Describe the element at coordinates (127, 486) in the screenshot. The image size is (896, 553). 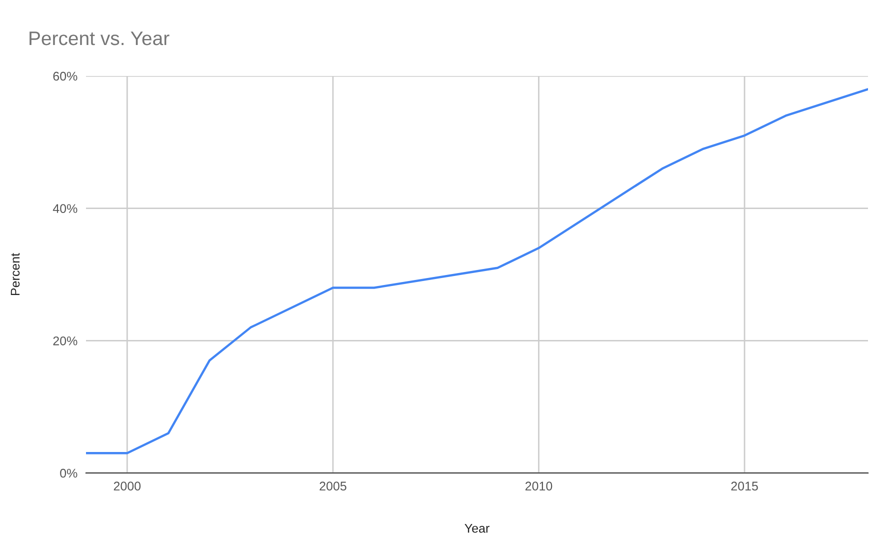
I see `x-tick-label: 2000` at that location.